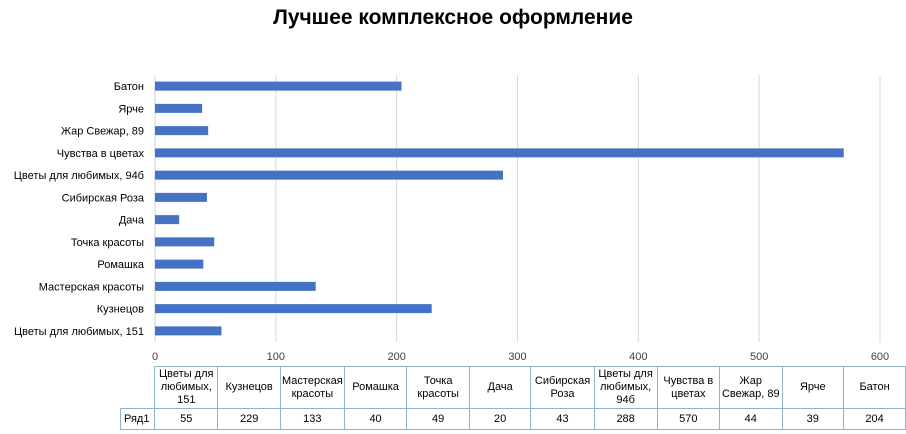 This screenshot has width=906, height=434. Describe the element at coordinates (688, 419) in the screenshot. I see `data-table-value-cell: 570` at that location.